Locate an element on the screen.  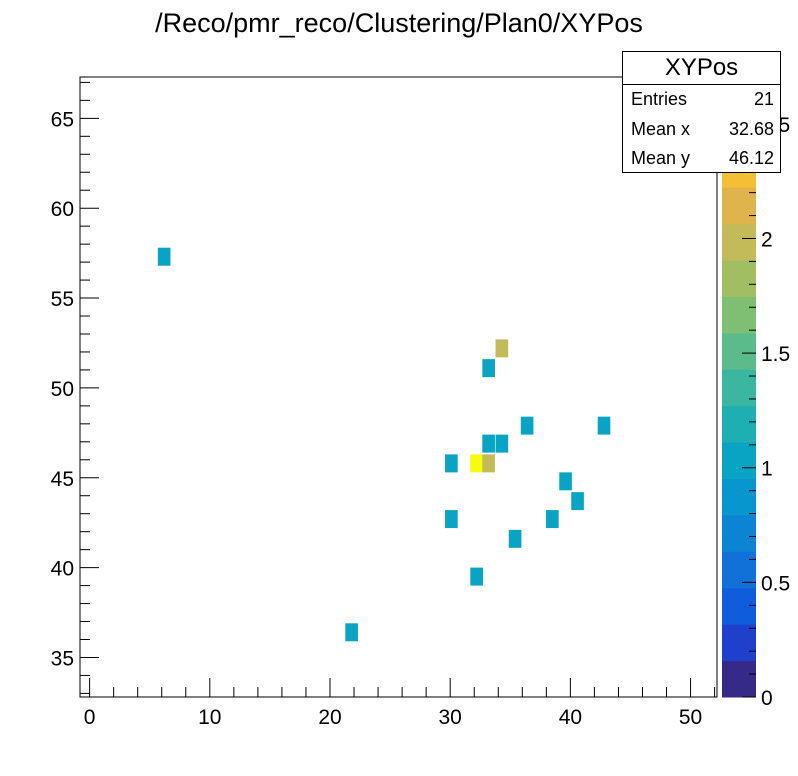
x-tick-label: 10 is located at coordinates (209, 717).